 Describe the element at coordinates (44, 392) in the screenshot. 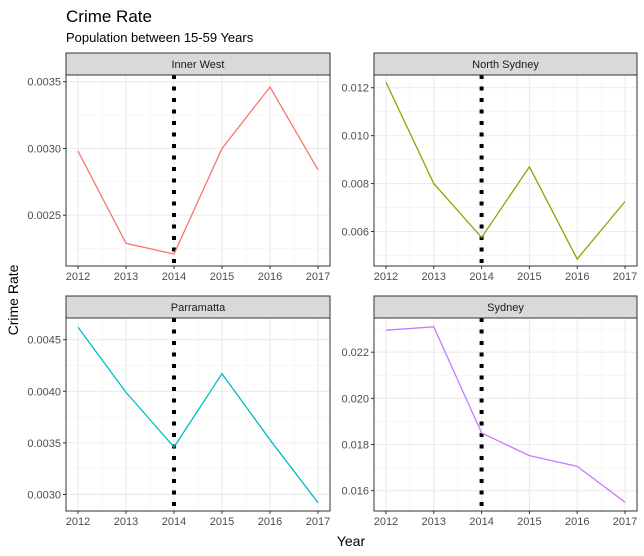

I see `y-tick-label: 0.0040` at that location.